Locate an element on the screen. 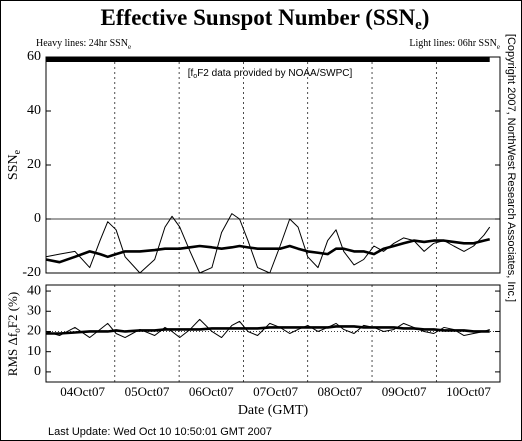 The height and width of the screenshot is (441, 522). x-axis-label: Date (GMT) is located at coordinates (273, 410).